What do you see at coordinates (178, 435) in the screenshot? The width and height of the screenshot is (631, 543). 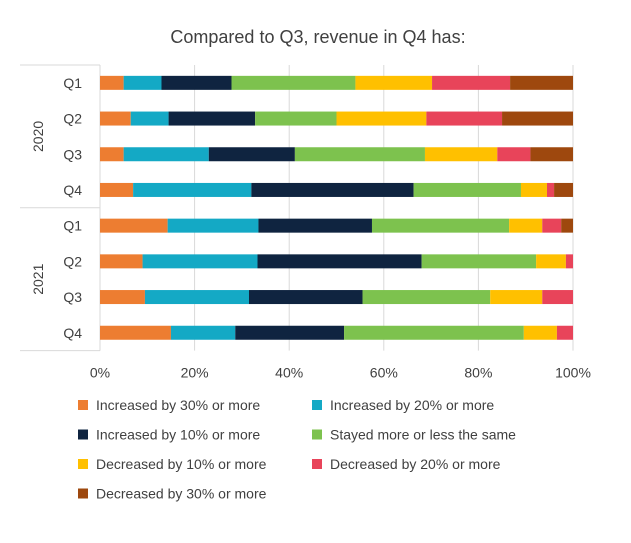 I see `legend-label: Increased by 10% or more` at bounding box center [178, 435].